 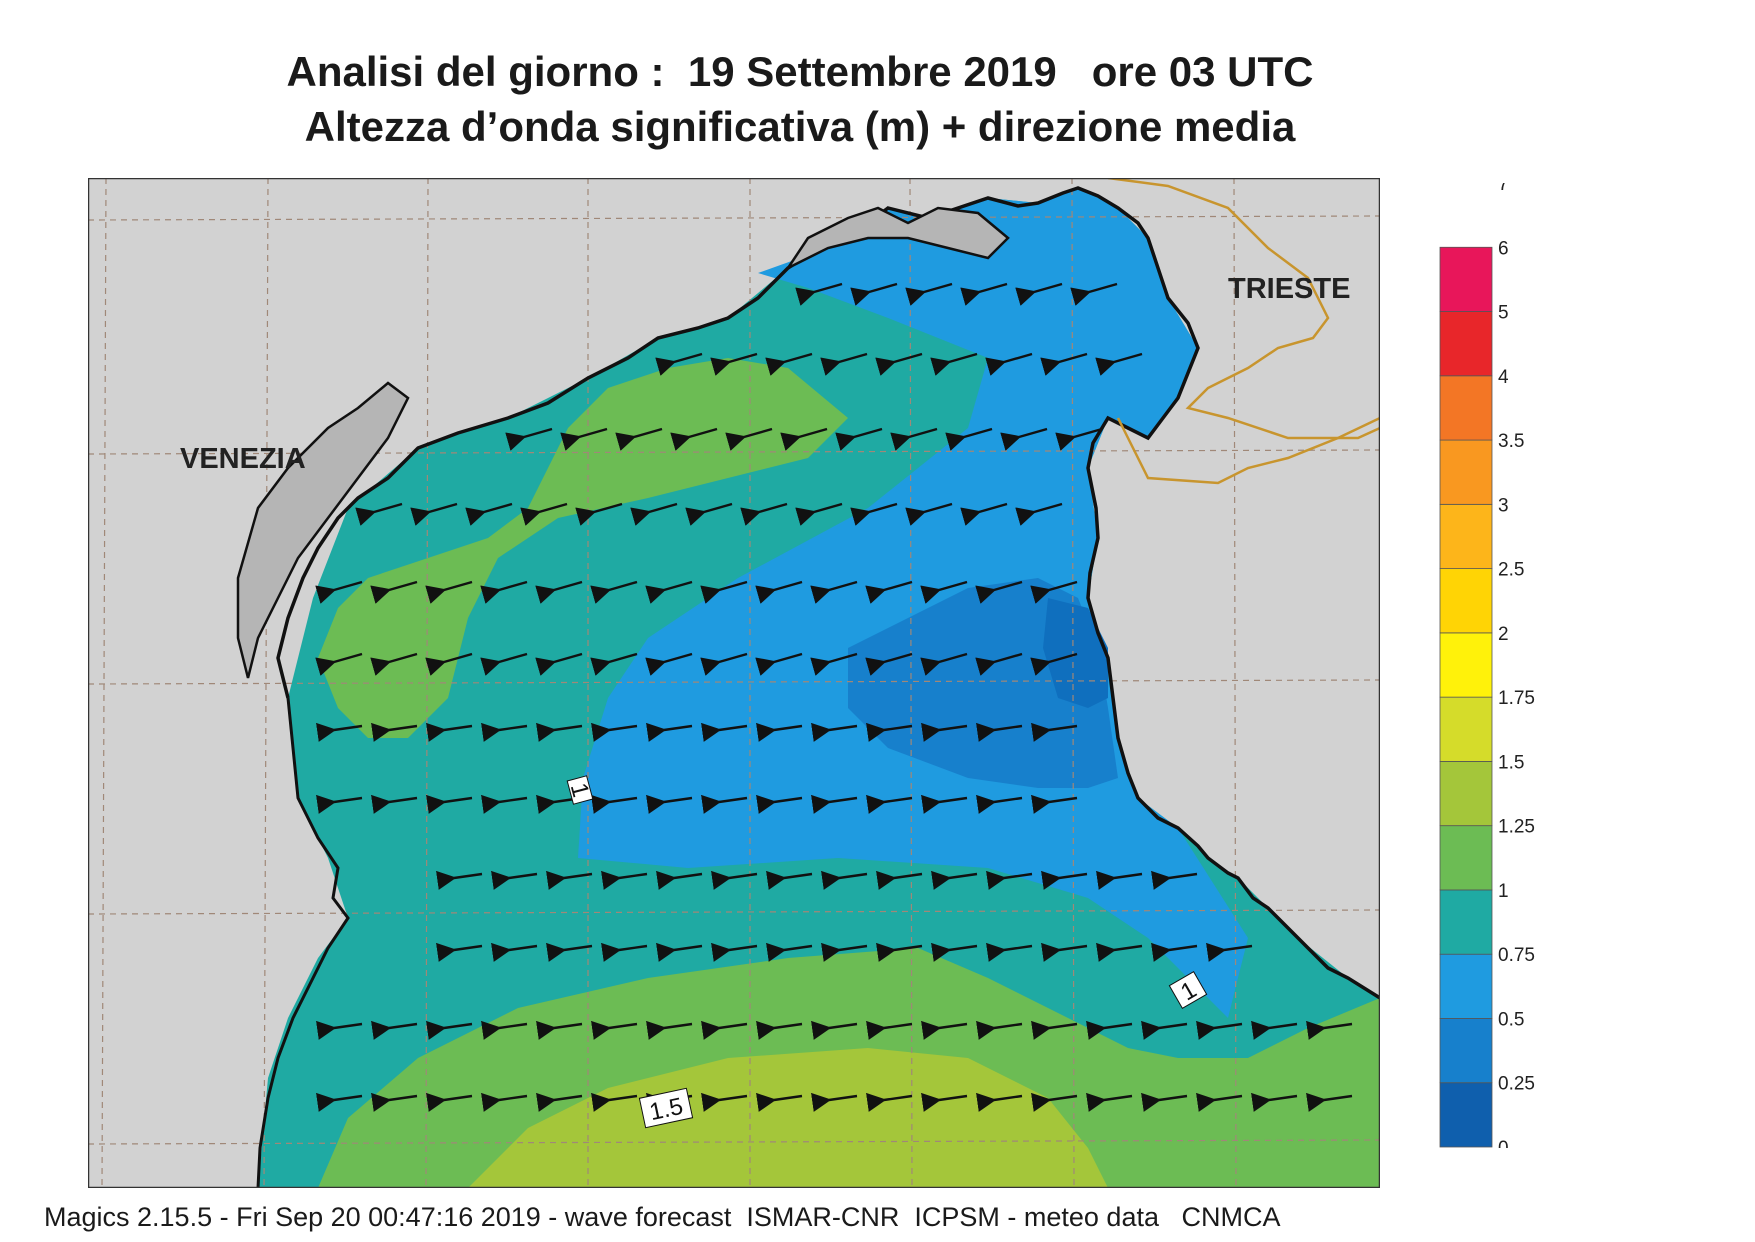 What do you see at coordinates (1511, 762) in the screenshot?
I see `legend-tick-label: 1.5` at bounding box center [1511, 762].